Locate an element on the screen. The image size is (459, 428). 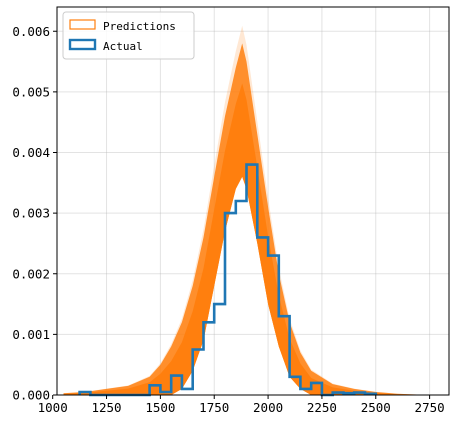
x-tick-label: 2750 is located at coordinates (430, 407).